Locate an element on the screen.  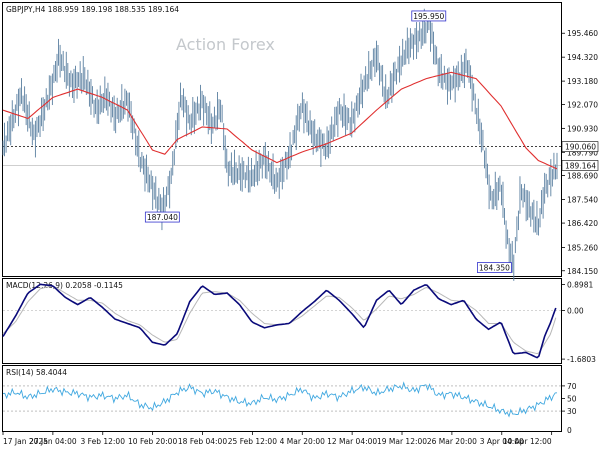
watermark: Action Forex is located at coordinates (225, 44).